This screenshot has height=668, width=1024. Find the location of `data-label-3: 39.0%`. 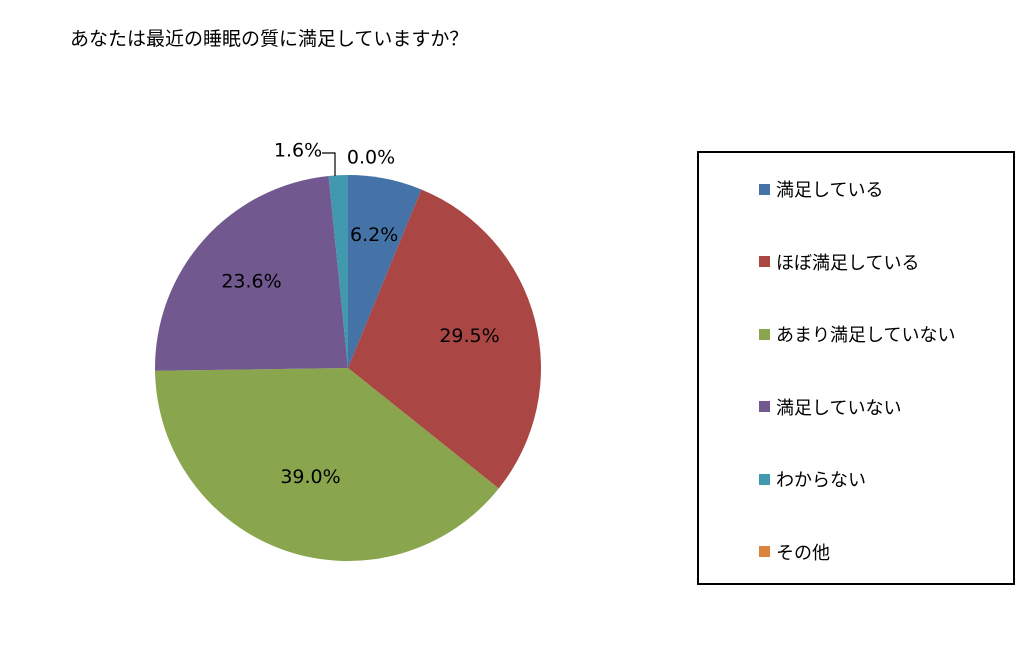

data-label-3: 39.0% is located at coordinates (310, 477).